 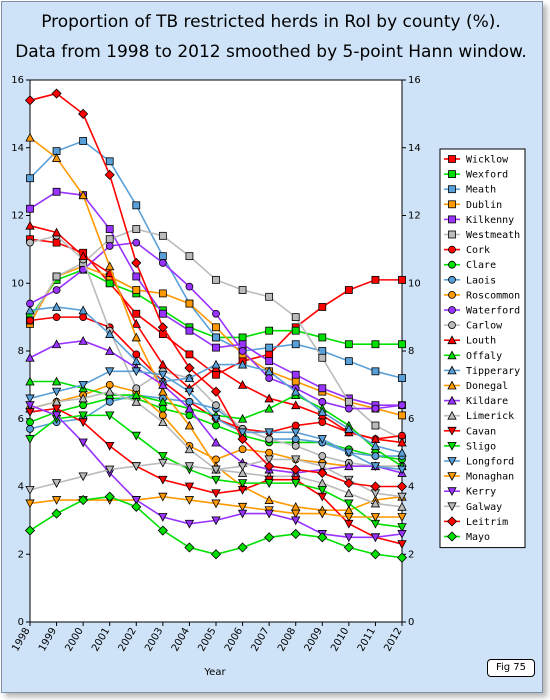 I want to click on legend-label: Monaghan, so click(x=490, y=477).